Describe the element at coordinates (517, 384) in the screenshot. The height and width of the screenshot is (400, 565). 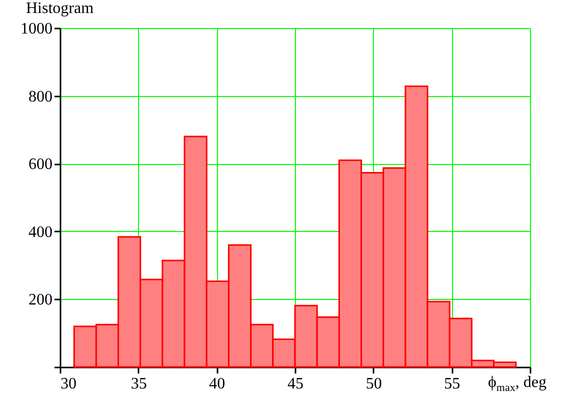
I see `x-axis-title: ϕ$_{max}$, deg` at that location.